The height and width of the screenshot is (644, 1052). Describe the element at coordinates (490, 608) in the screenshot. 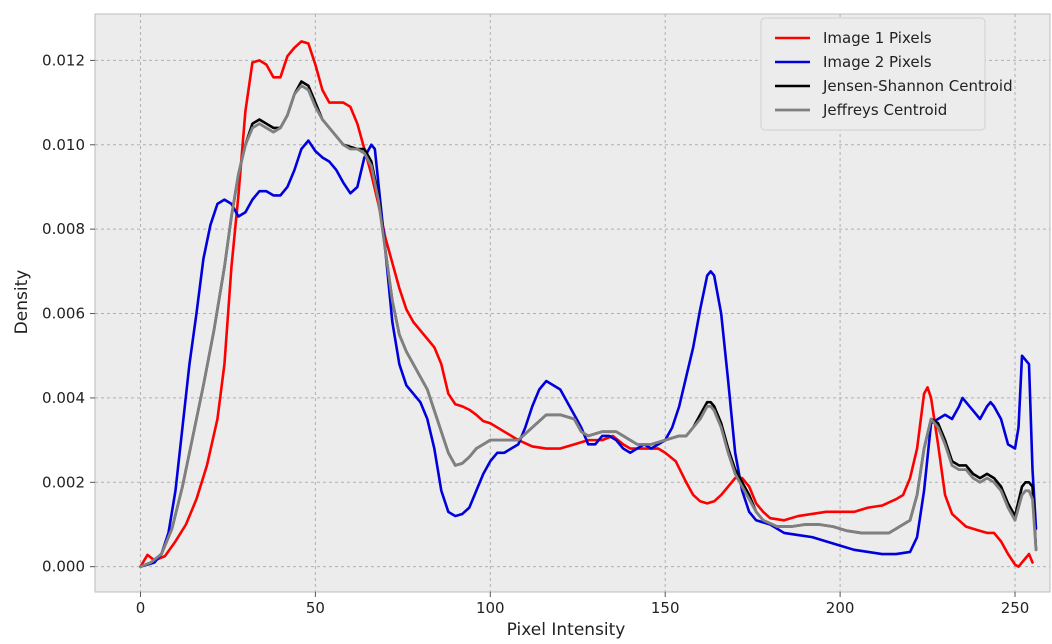

I see `x-tick-label: 100` at that location.